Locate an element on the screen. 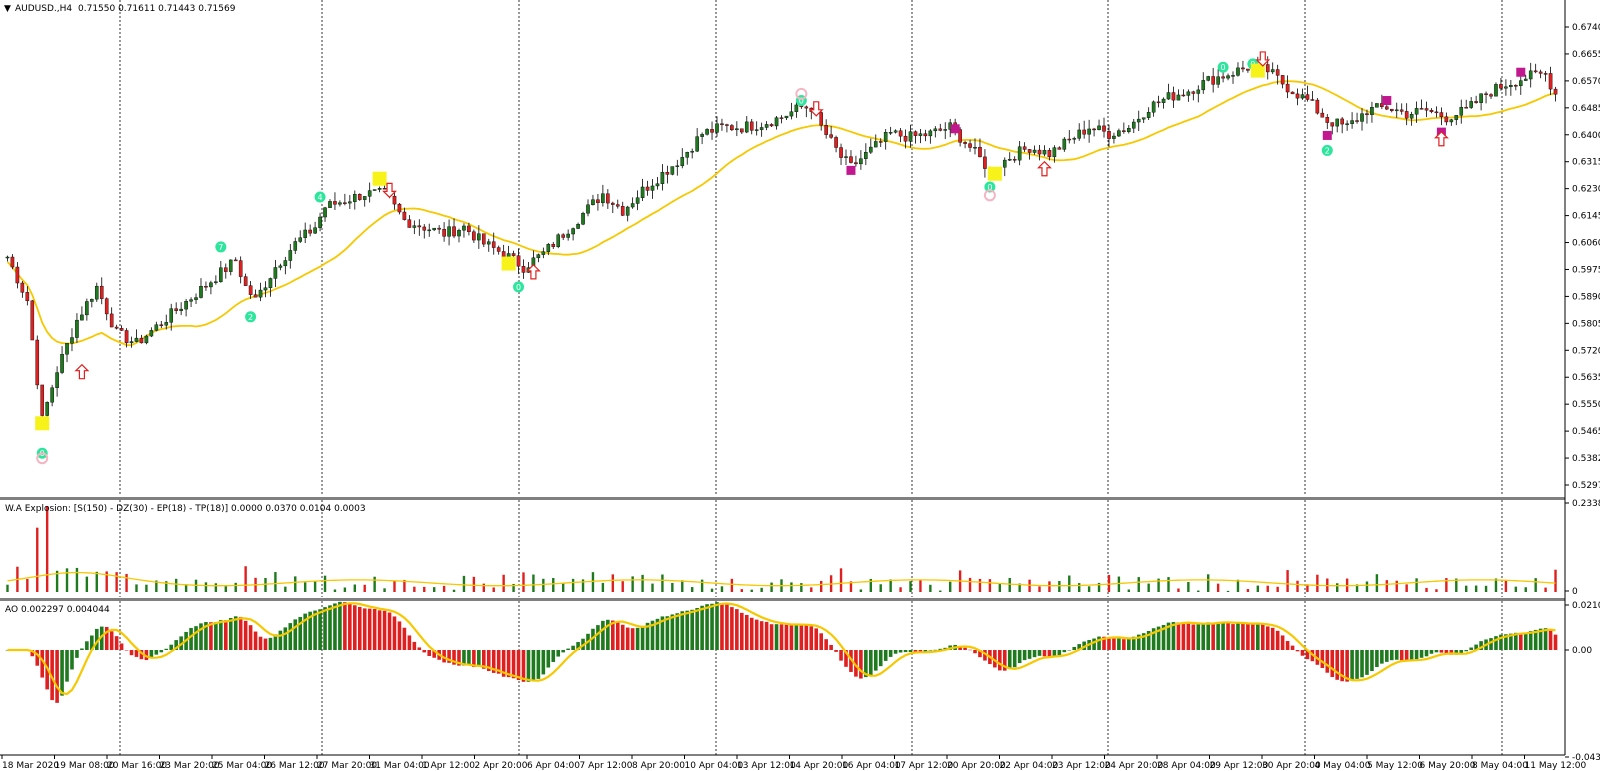 This screenshot has width=1600, height=771. signal-circle-marker: 4 is located at coordinates (320, 197).